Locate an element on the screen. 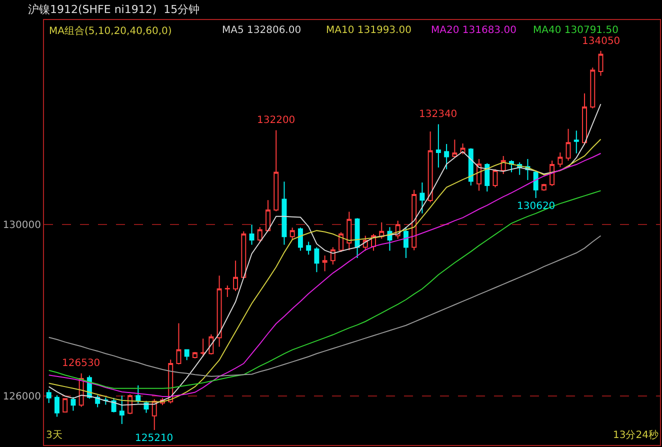 Image resolution: width=662 pixels, height=447 pixels. y-tick-label: 130000 is located at coordinates (21, 226).